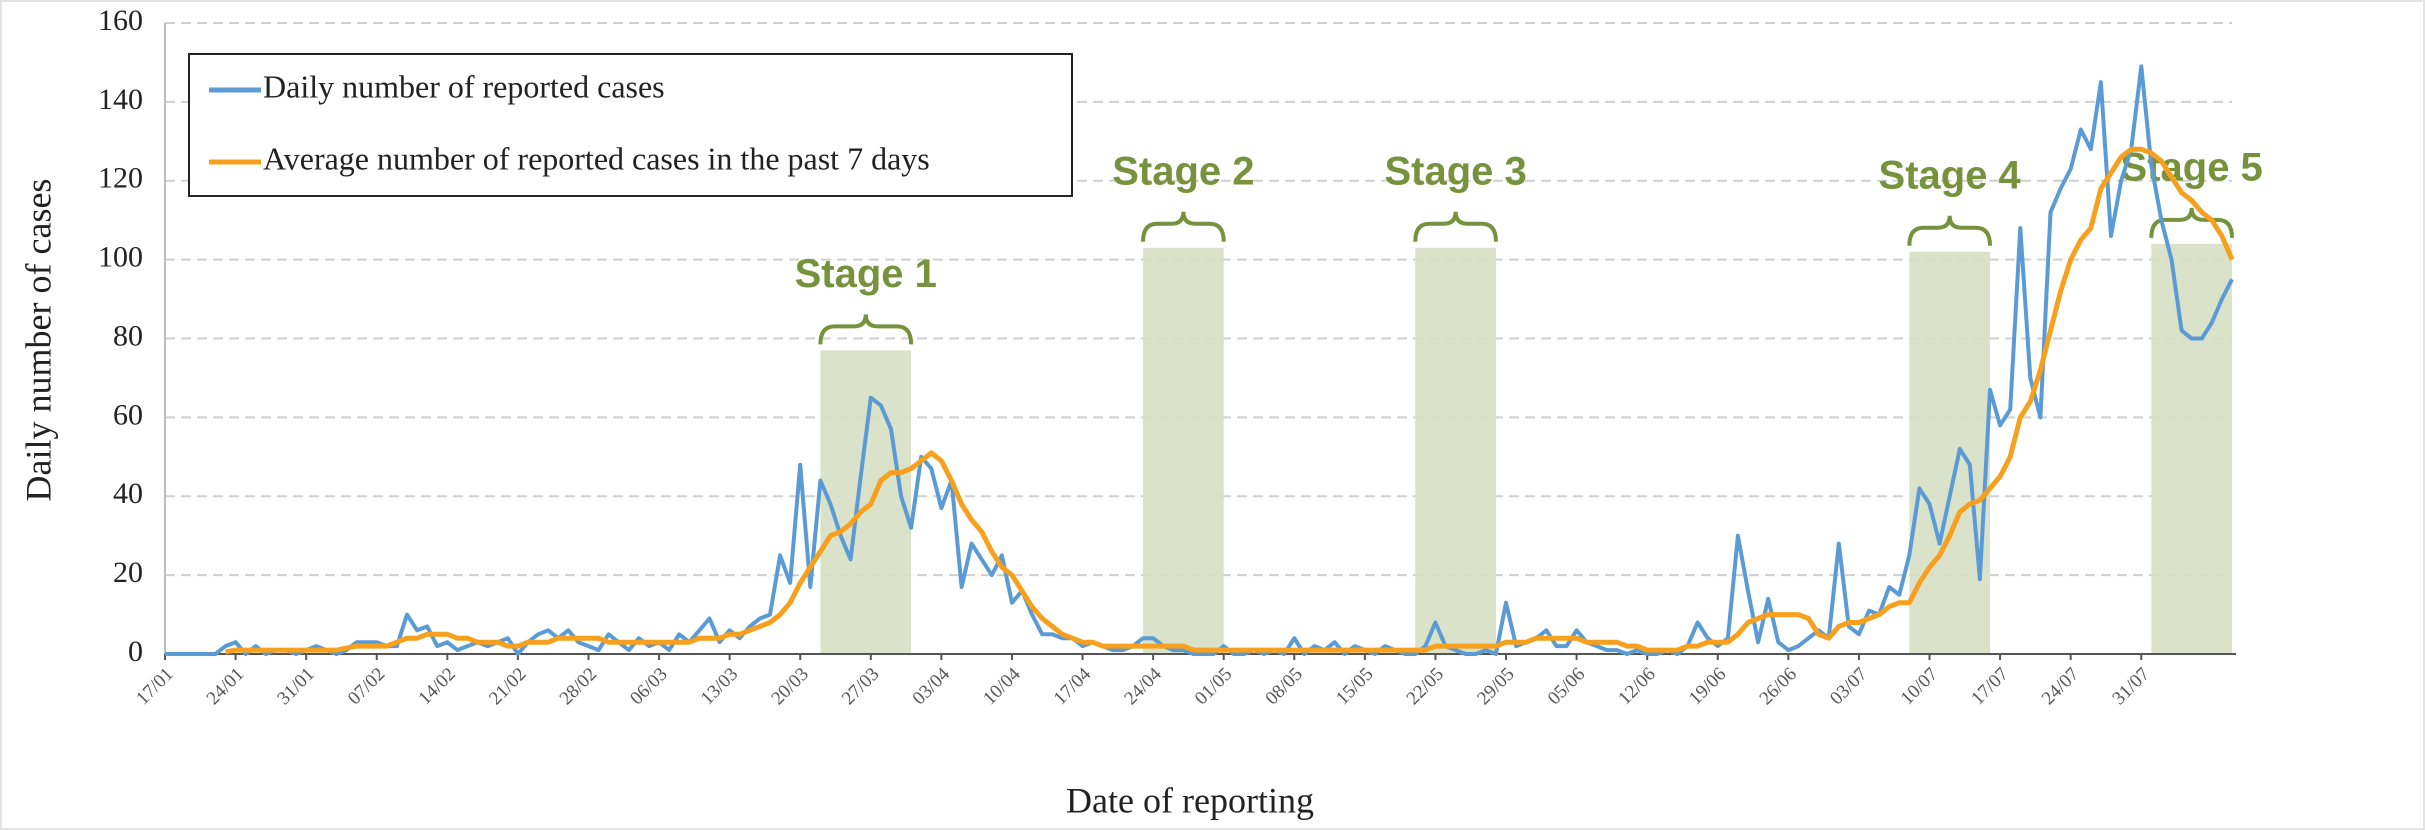 This screenshot has width=2425, height=830. Describe the element at coordinates (1183, 171) in the screenshot. I see `stage-label: Stage 2` at that location.